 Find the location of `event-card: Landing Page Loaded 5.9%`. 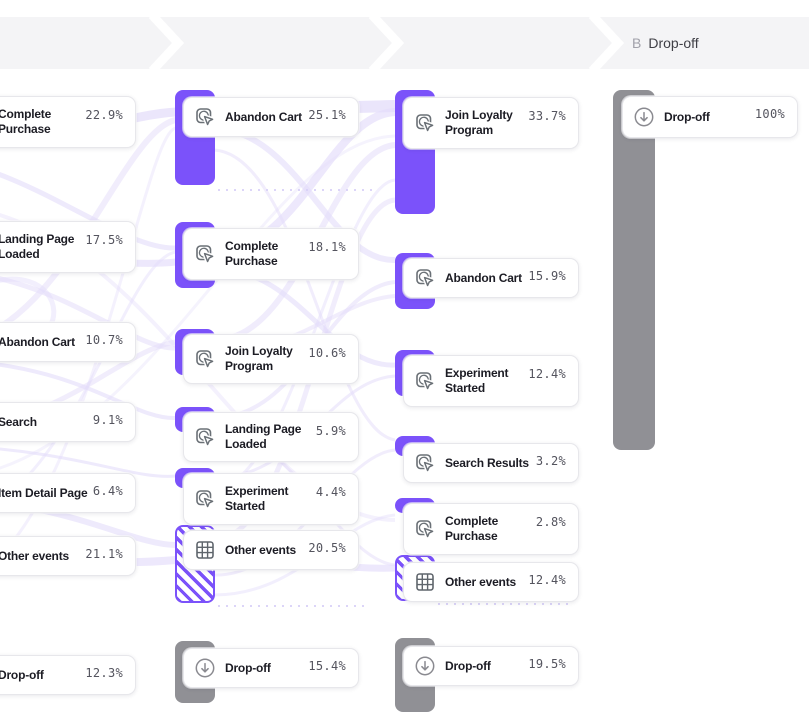

event-card: Landing Page Loaded 5.9% is located at coordinates (271, 437).